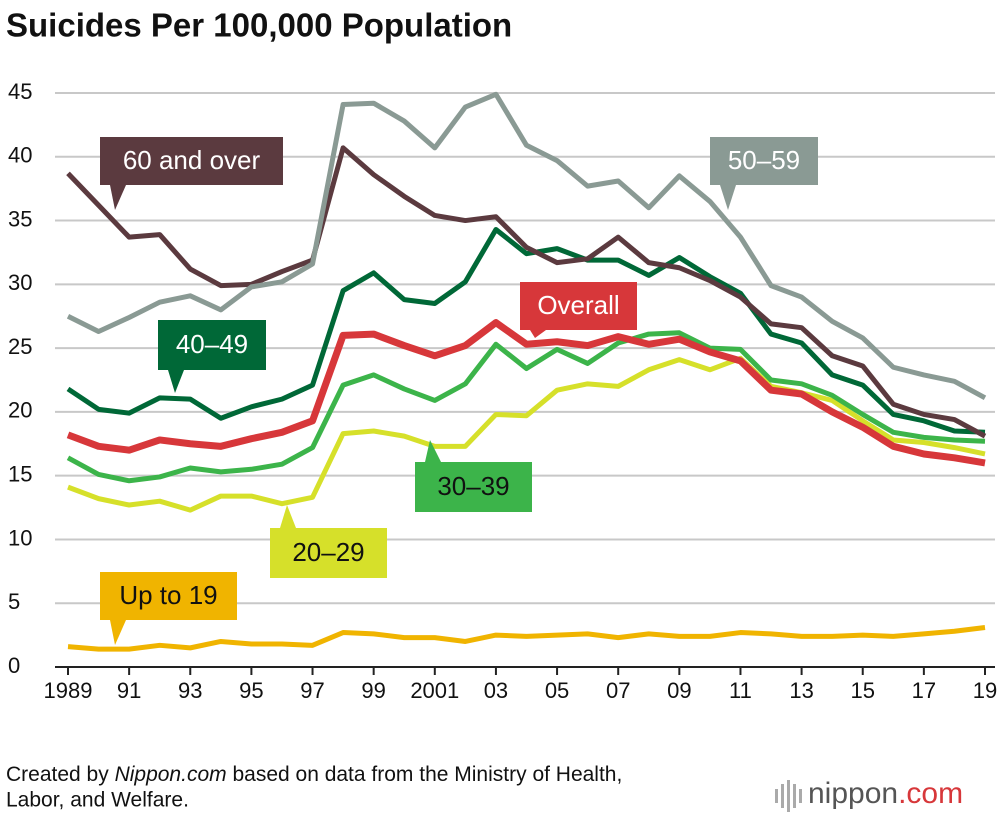  I want to click on note-part: Nippon.com, so click(171, 774).